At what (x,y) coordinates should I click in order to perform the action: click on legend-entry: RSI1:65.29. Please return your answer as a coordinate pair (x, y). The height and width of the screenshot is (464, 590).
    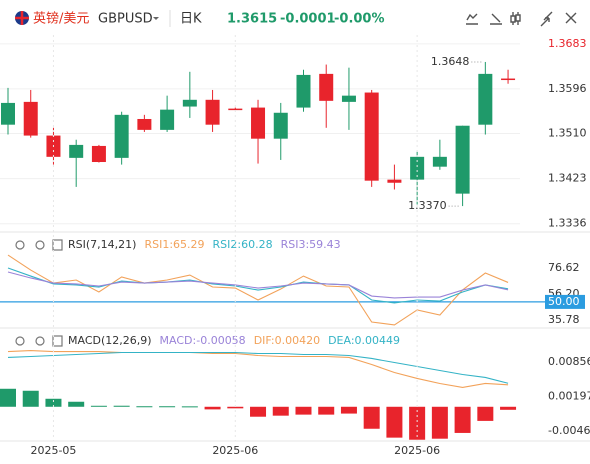
    Looking at the image, I should click on (174, 244).